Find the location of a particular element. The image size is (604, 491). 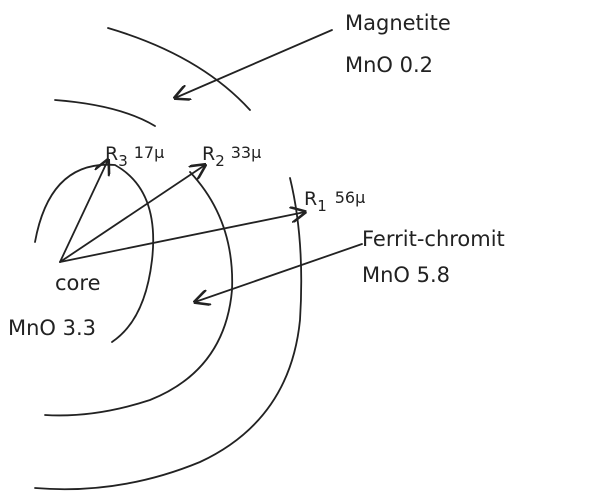

size: 33μ is located at coordinates (246, 152).